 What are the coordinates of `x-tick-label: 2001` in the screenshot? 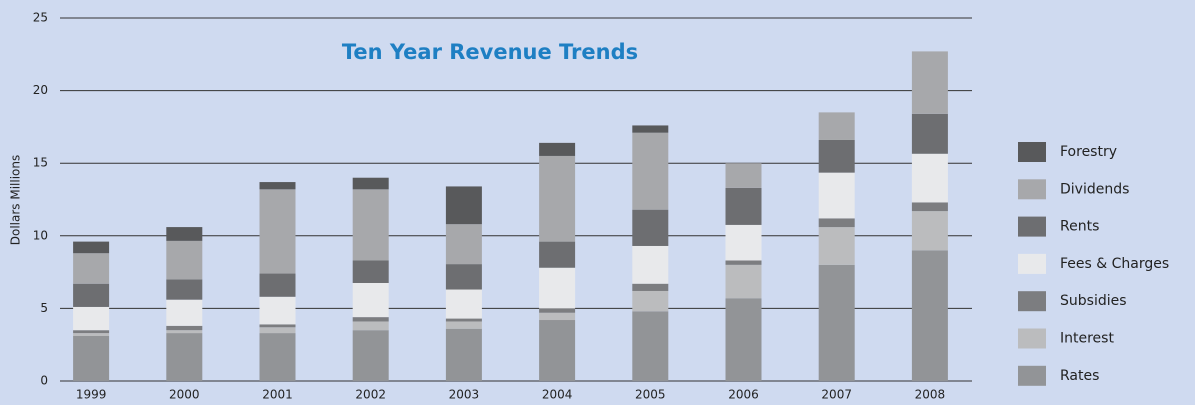 It's located at (277, 395).